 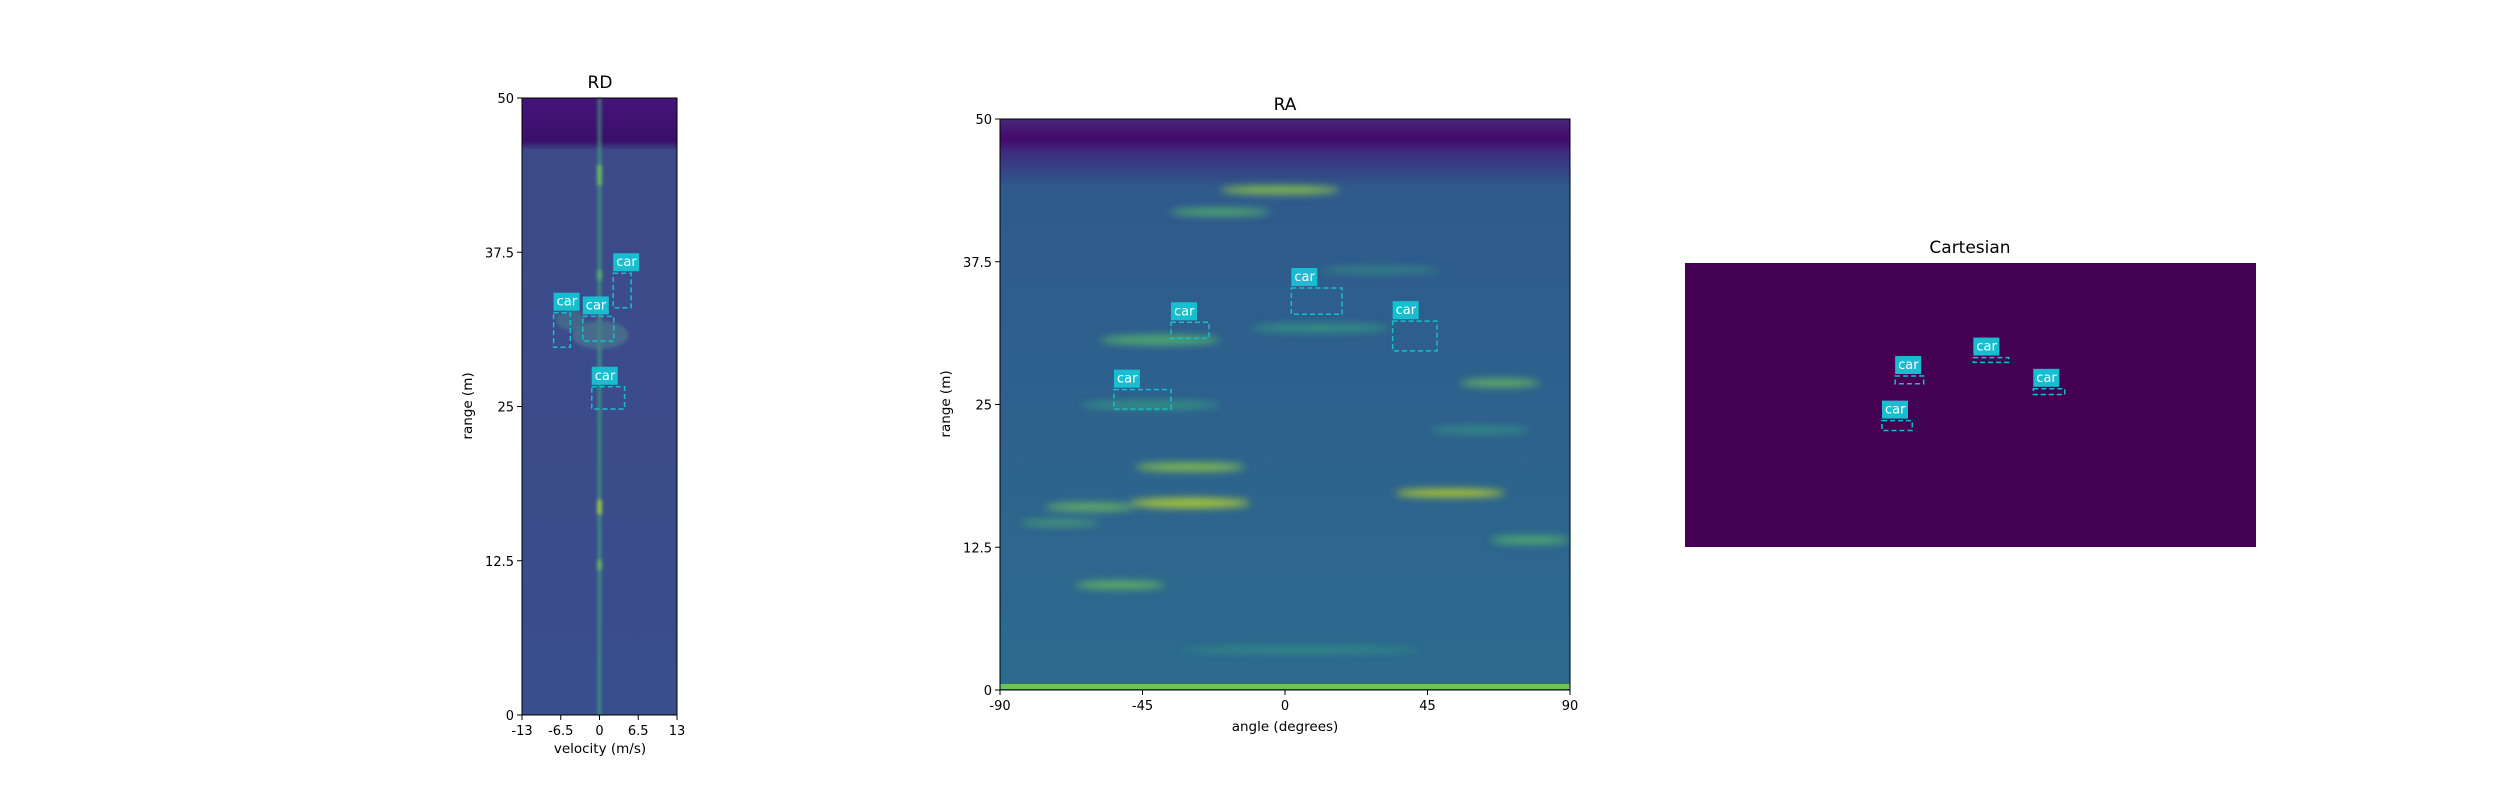 I want to click on cartesian-title: Cartesian, so click(x=1969, y=248).